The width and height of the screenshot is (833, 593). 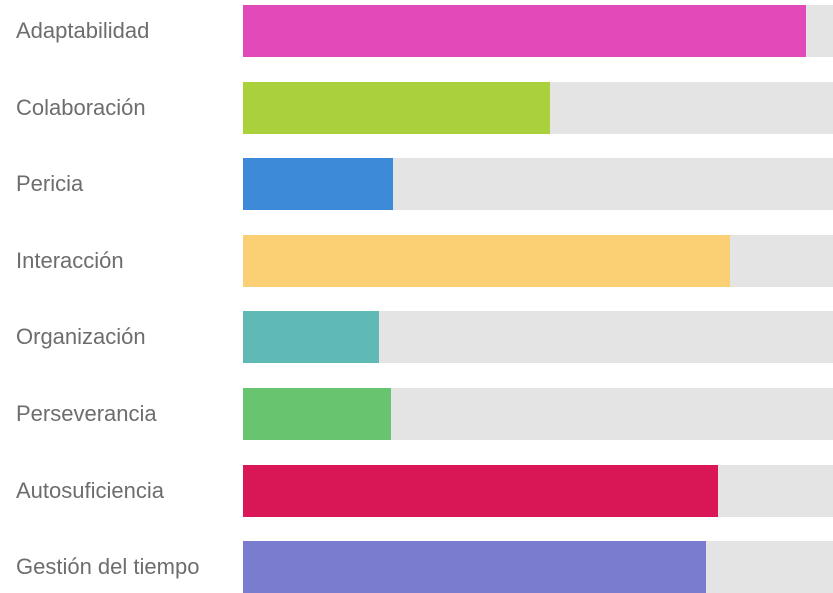 What do you see at coordinates (70, 260) in the screenshot?
I see `category-label: Interacción` at bounding box center [70, 260].